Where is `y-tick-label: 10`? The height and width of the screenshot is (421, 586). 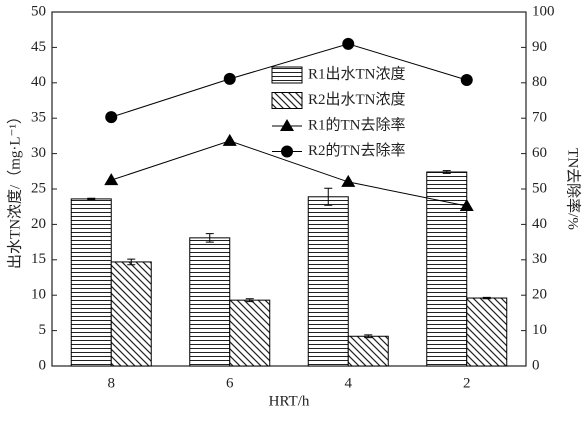
y-tick-label: 10 is located at coordinates (38, 295).